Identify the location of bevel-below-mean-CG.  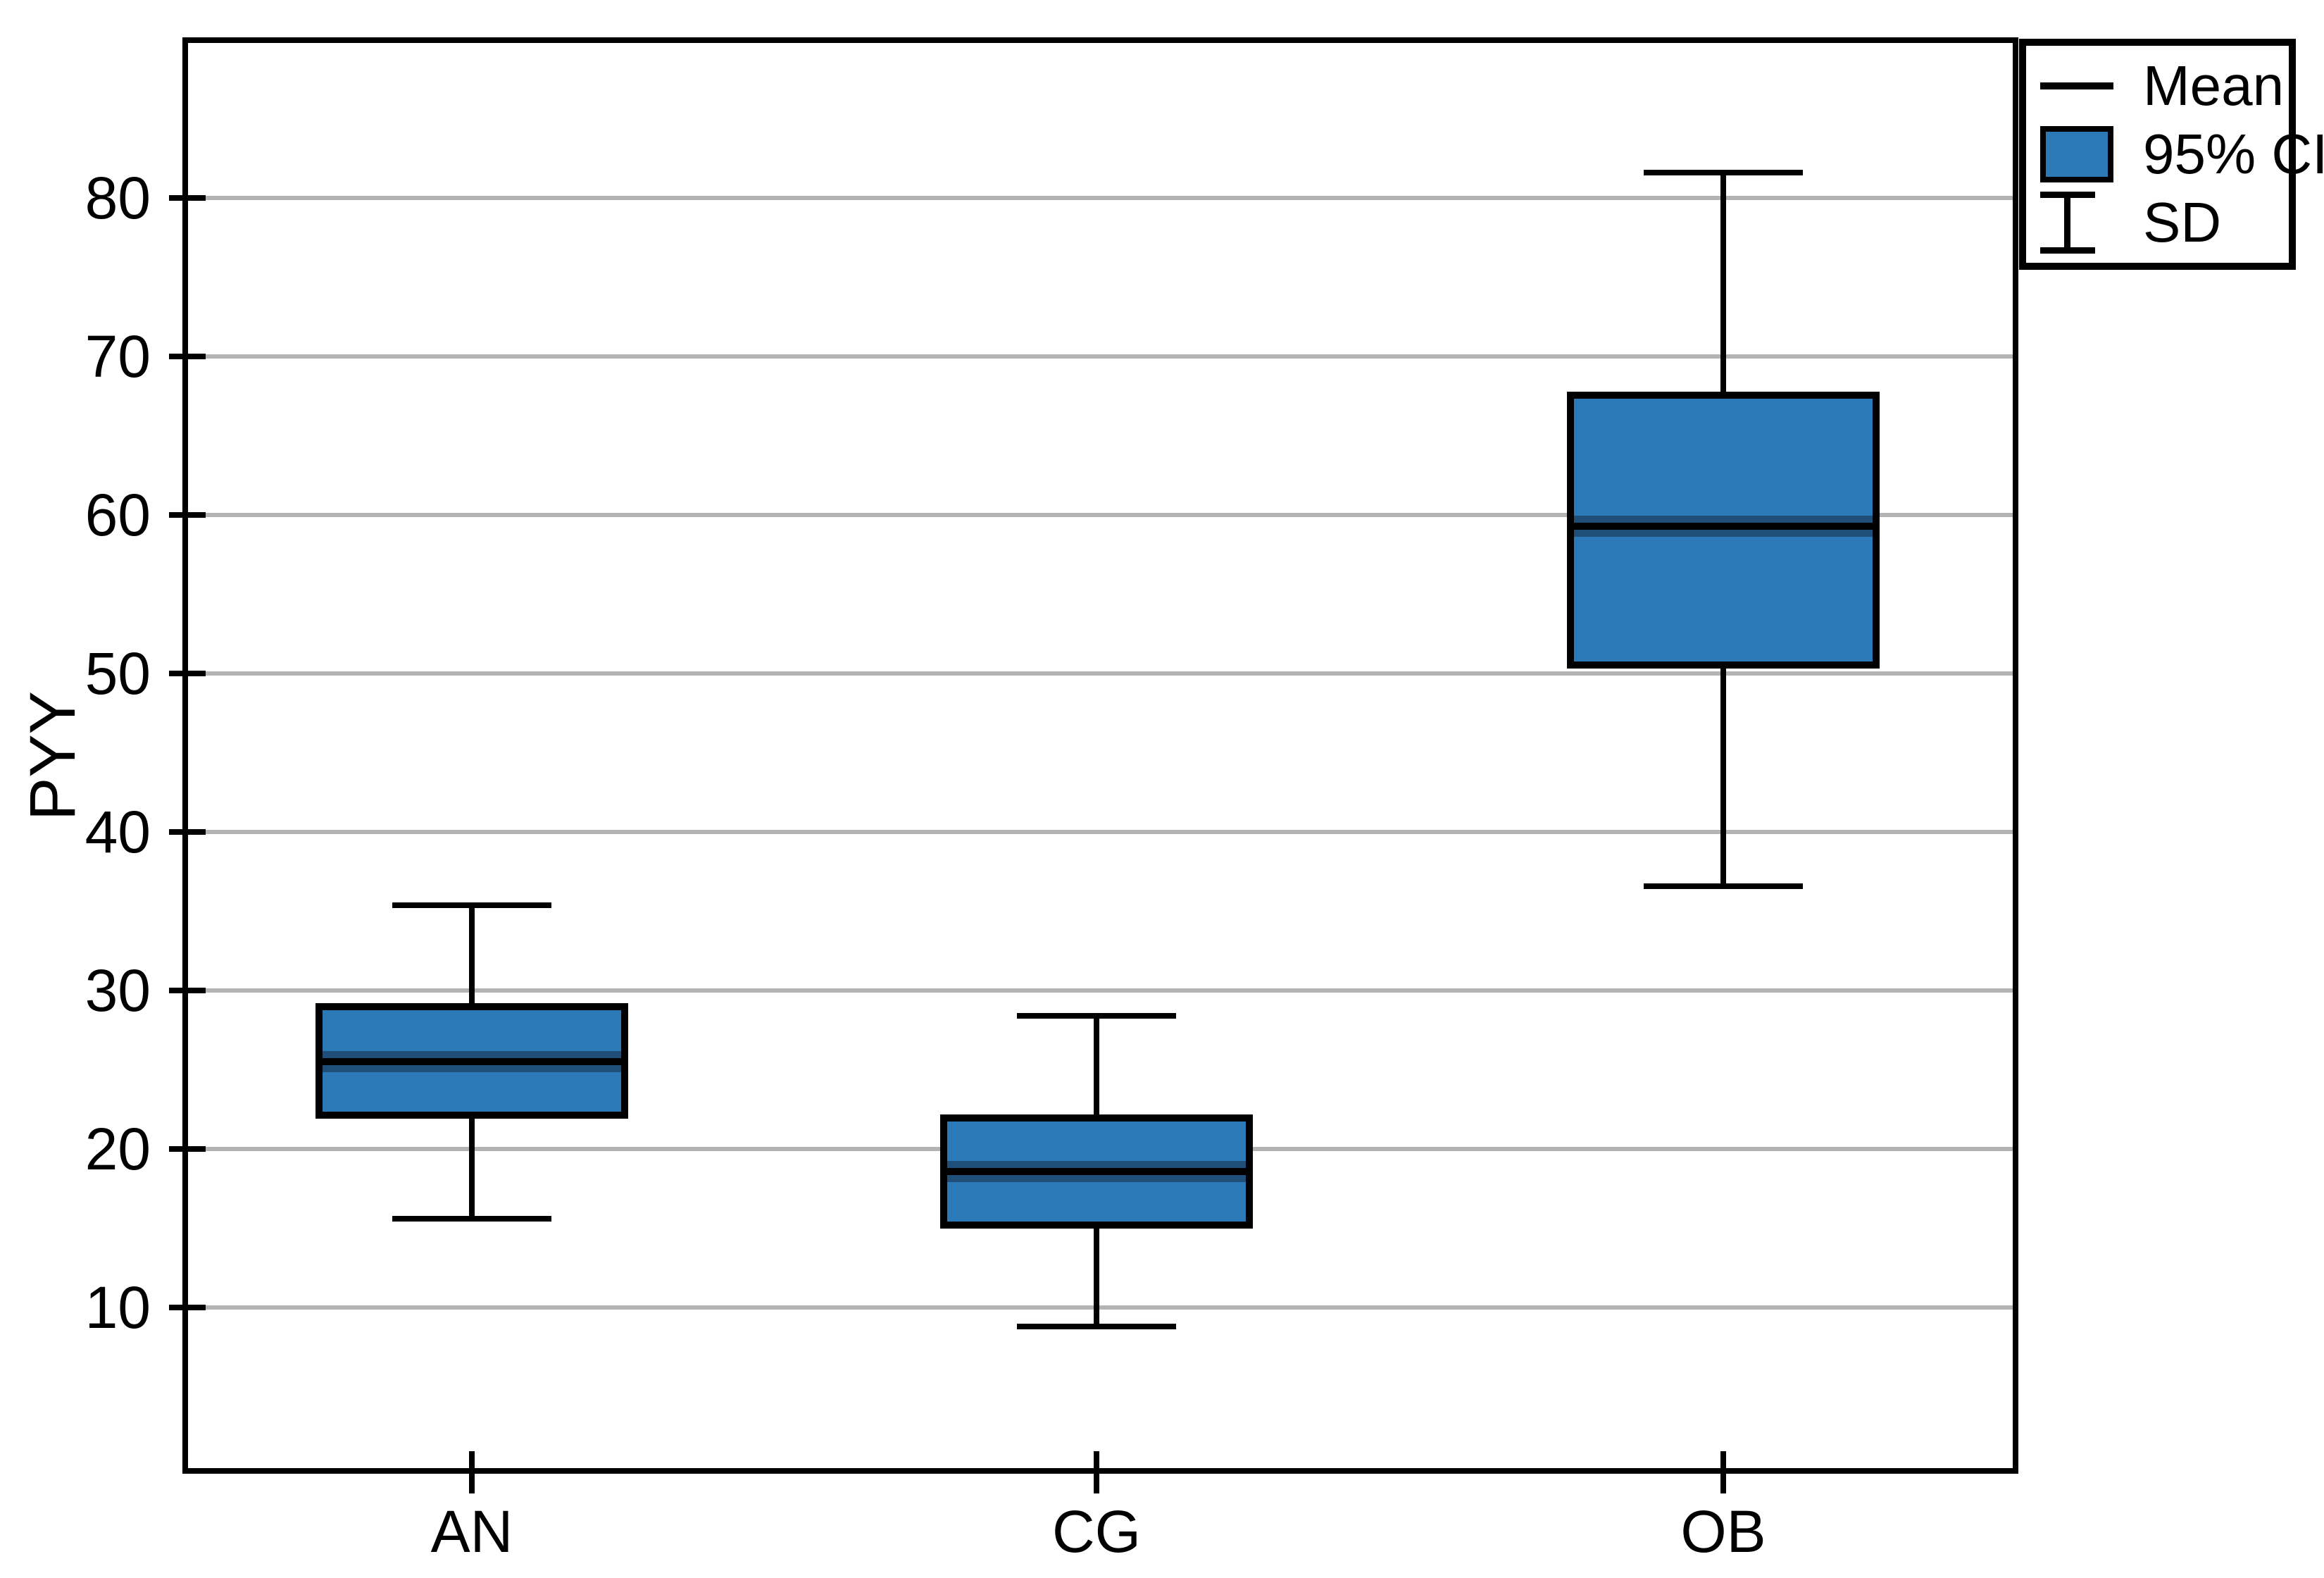
(1096, 1178).